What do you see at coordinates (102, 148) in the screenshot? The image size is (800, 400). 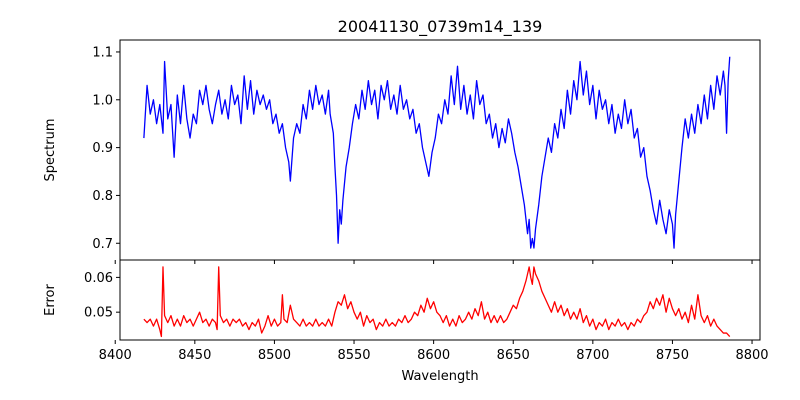 I see `spectrum-ytick-label: 0.9` at bounding box center [102, 148].